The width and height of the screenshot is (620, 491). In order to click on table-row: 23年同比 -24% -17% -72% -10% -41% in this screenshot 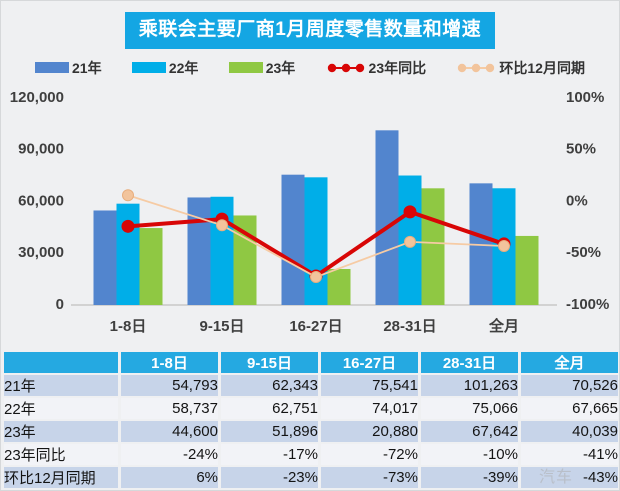, I will do `click(311, 454)`.